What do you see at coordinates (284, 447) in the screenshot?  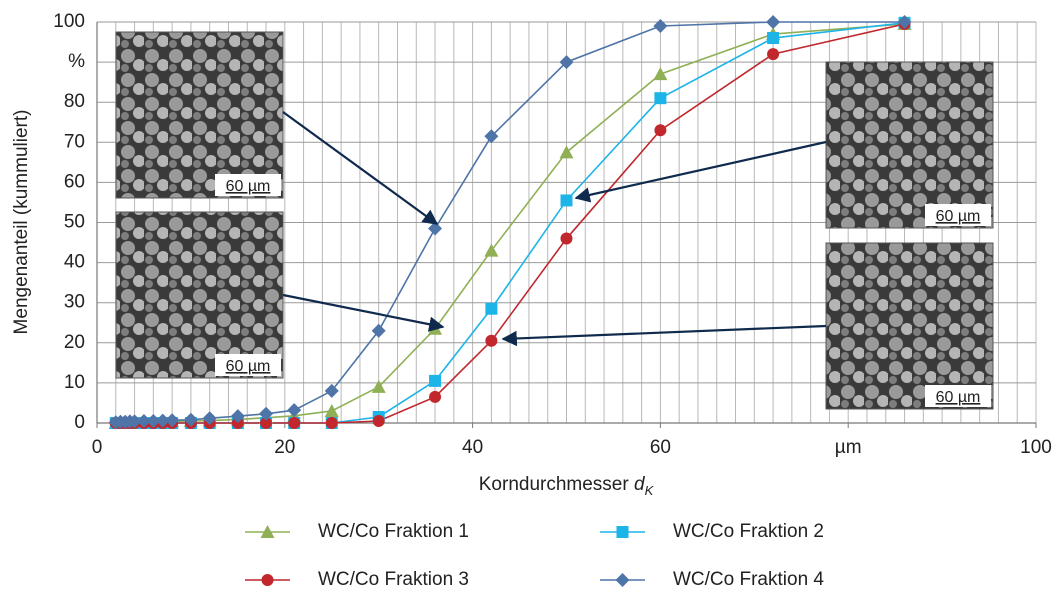 I see `x-tick-label: 20` at bounding box center [284, 447].